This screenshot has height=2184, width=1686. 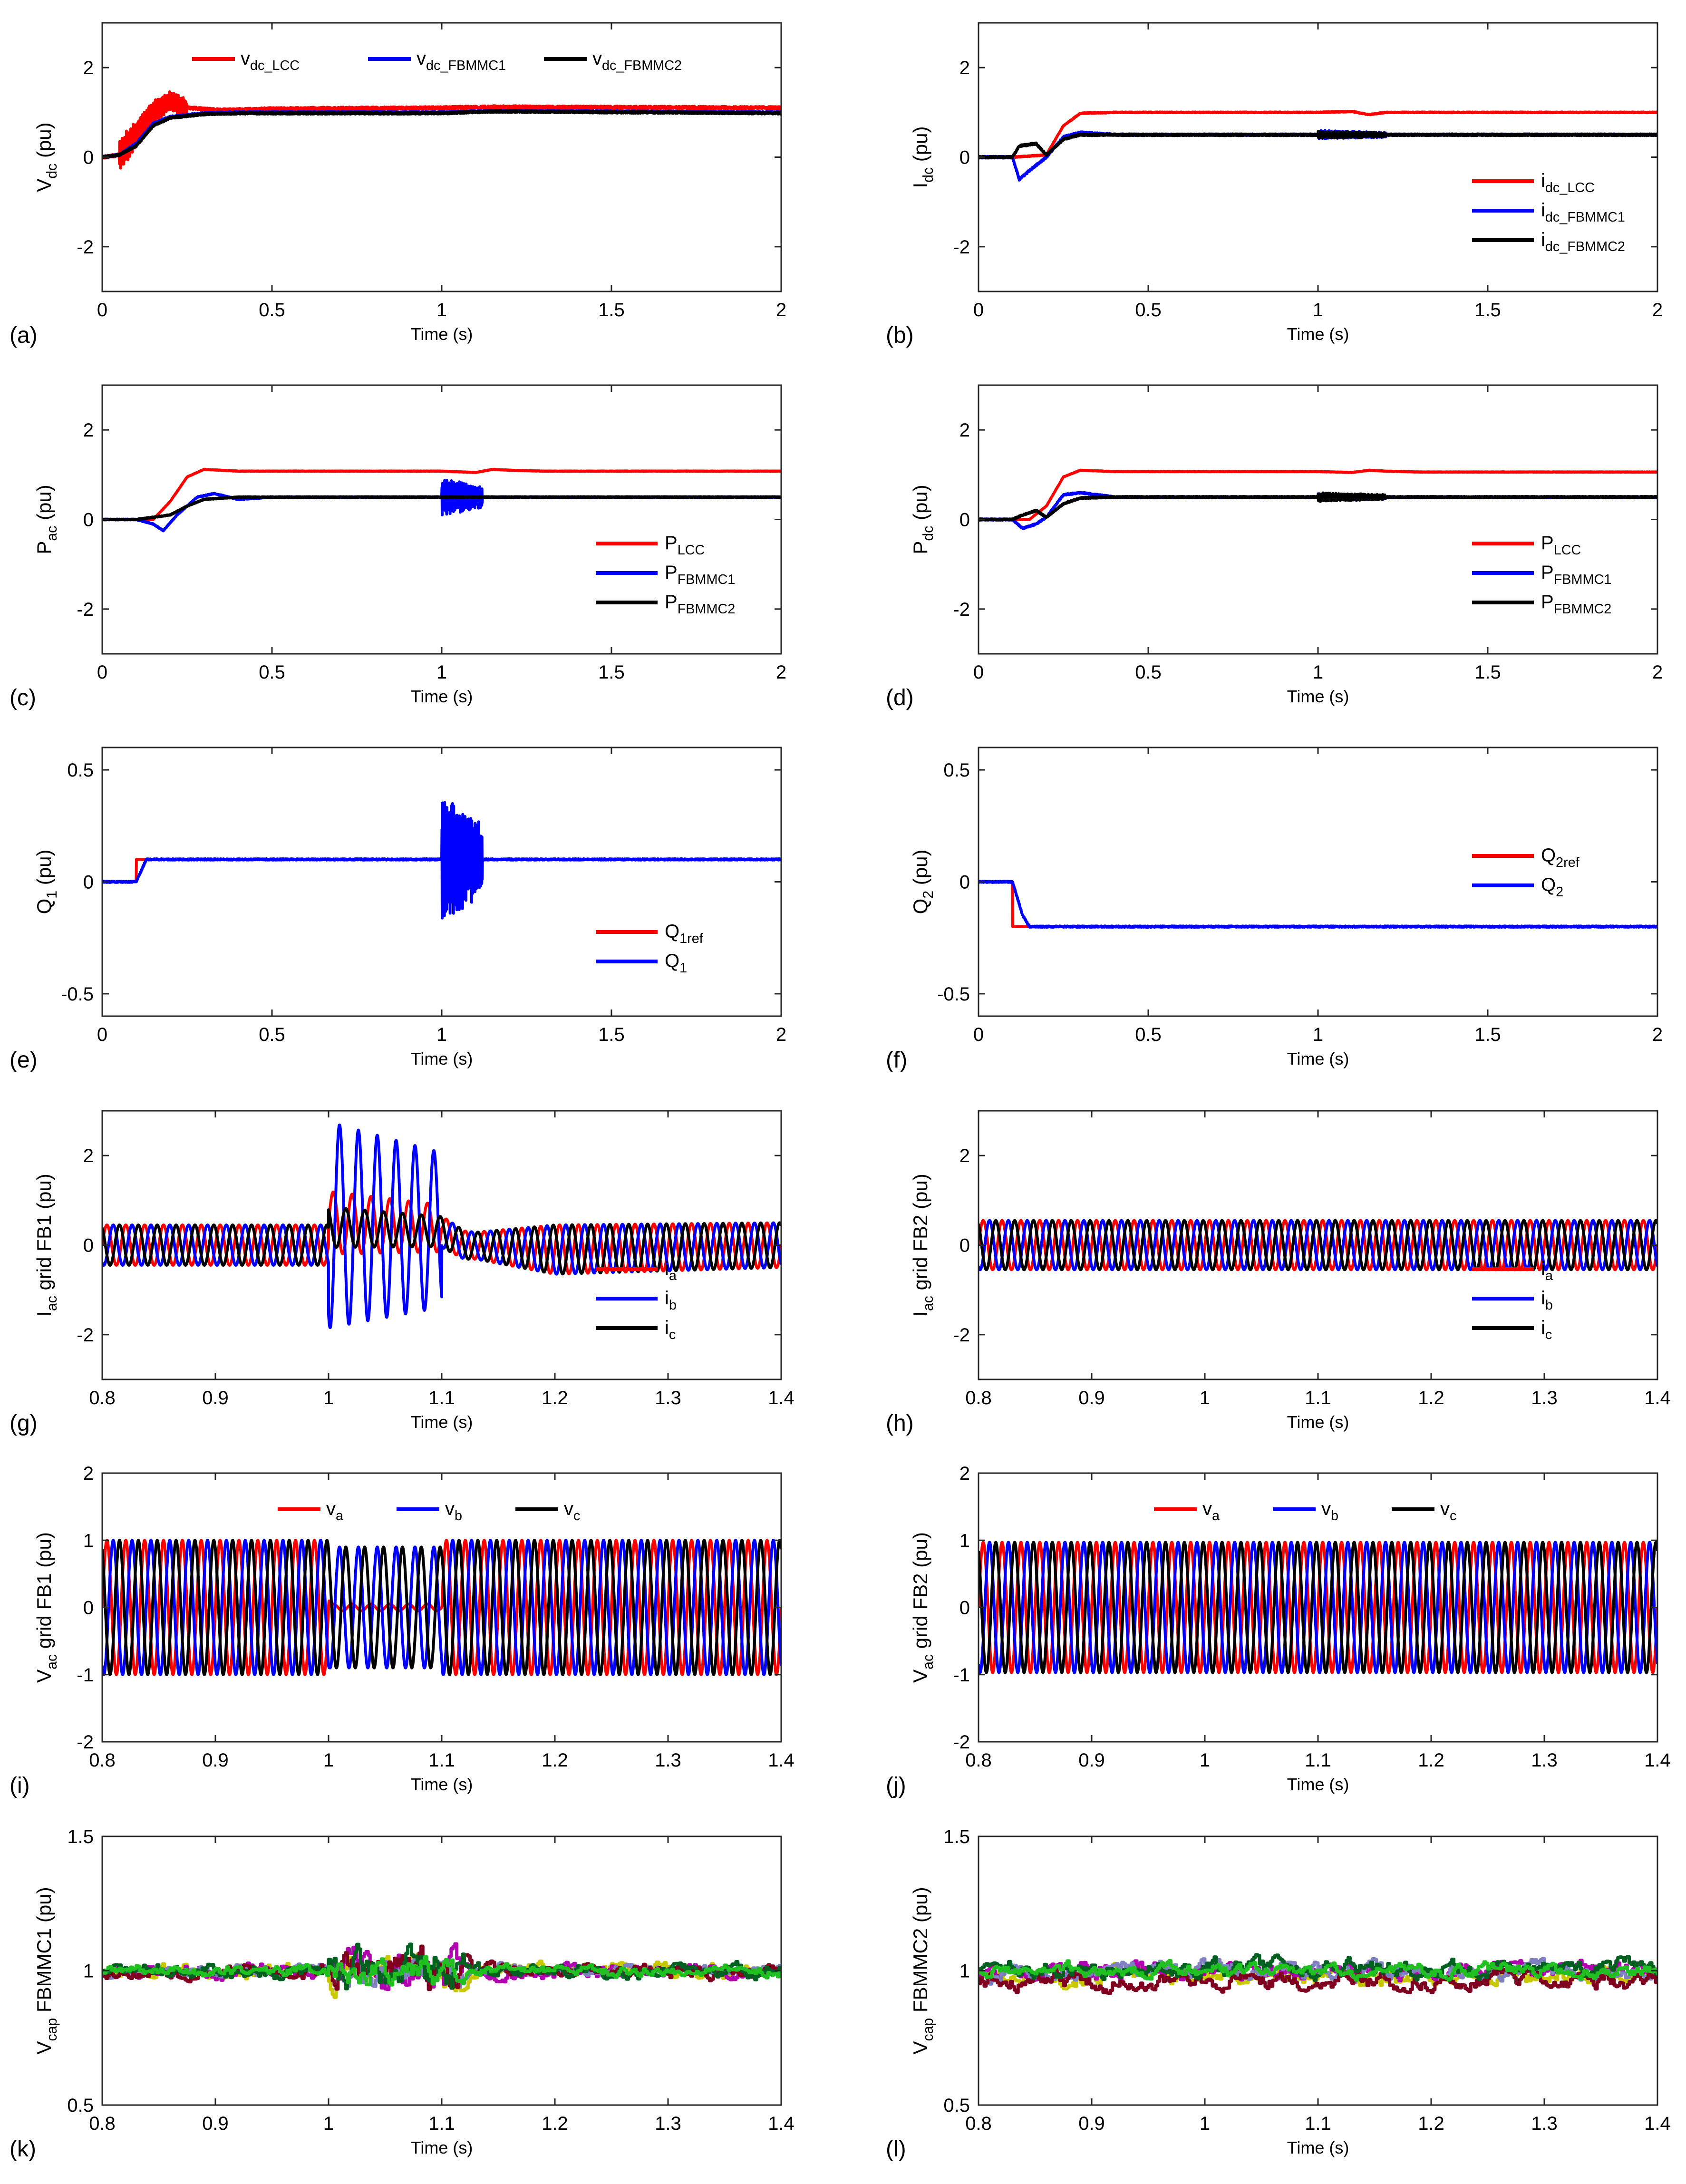 I want to click on y-tick-label: 1.5, so click(x=956, y=1837).